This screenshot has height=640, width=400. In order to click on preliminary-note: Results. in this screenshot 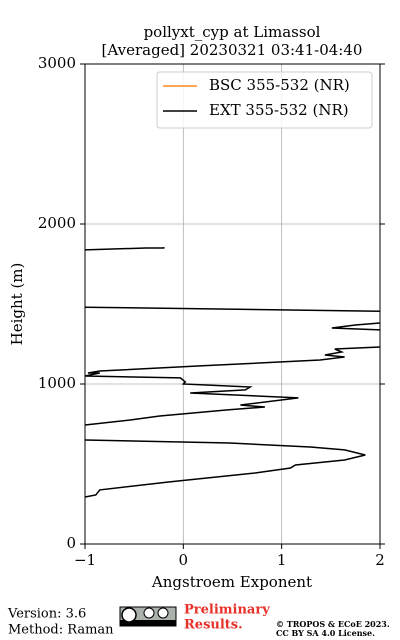, I will do `click(213, 625)`.